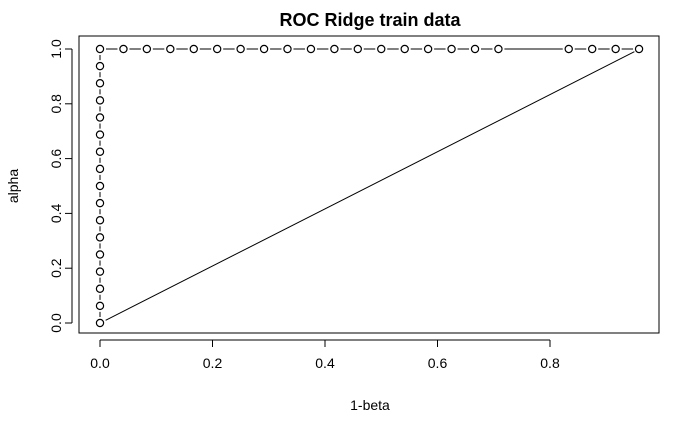 The height and width of the screenshot is (432, 700). Describe the element at coordinates (438, 363) in the screenshot. I see `x-tick-label: 0.6` at that location.